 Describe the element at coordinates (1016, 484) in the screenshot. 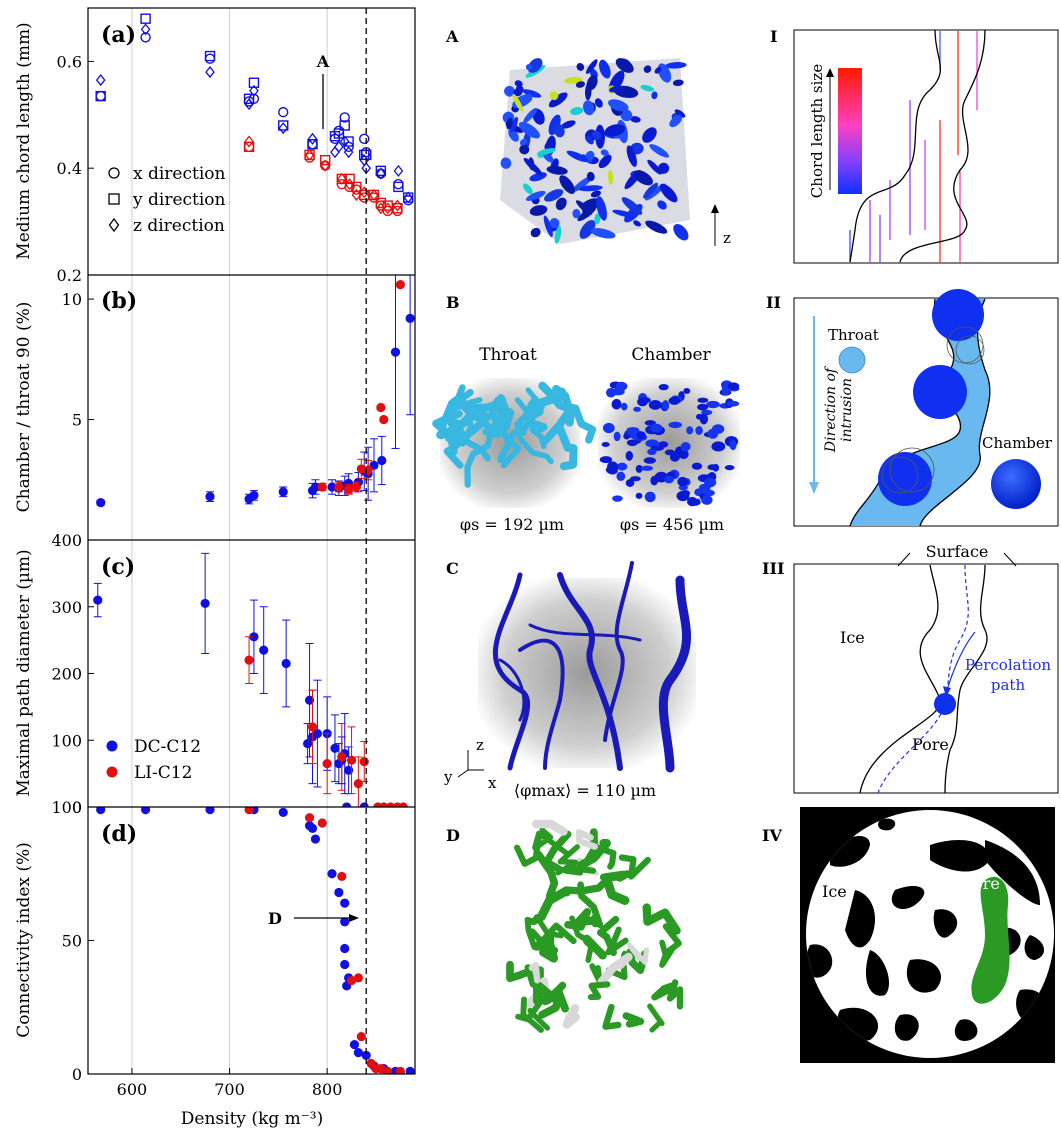

I see `legend-chamber-ball` at that location.